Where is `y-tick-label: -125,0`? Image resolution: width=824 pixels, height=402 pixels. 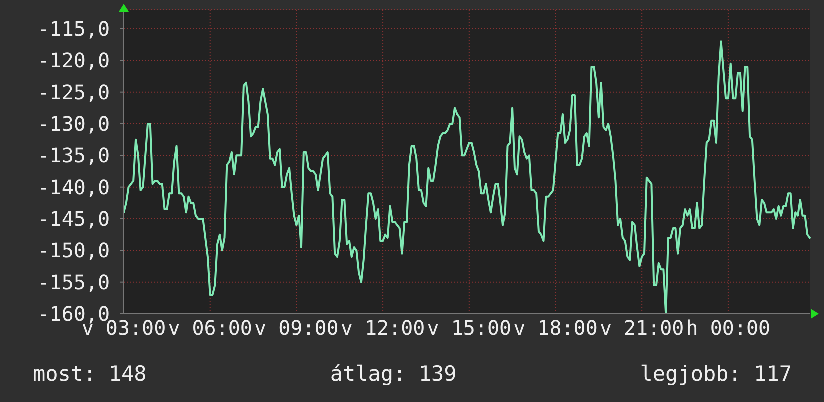 y-tick-label: -125,0 is located at coordinates (74, 92).